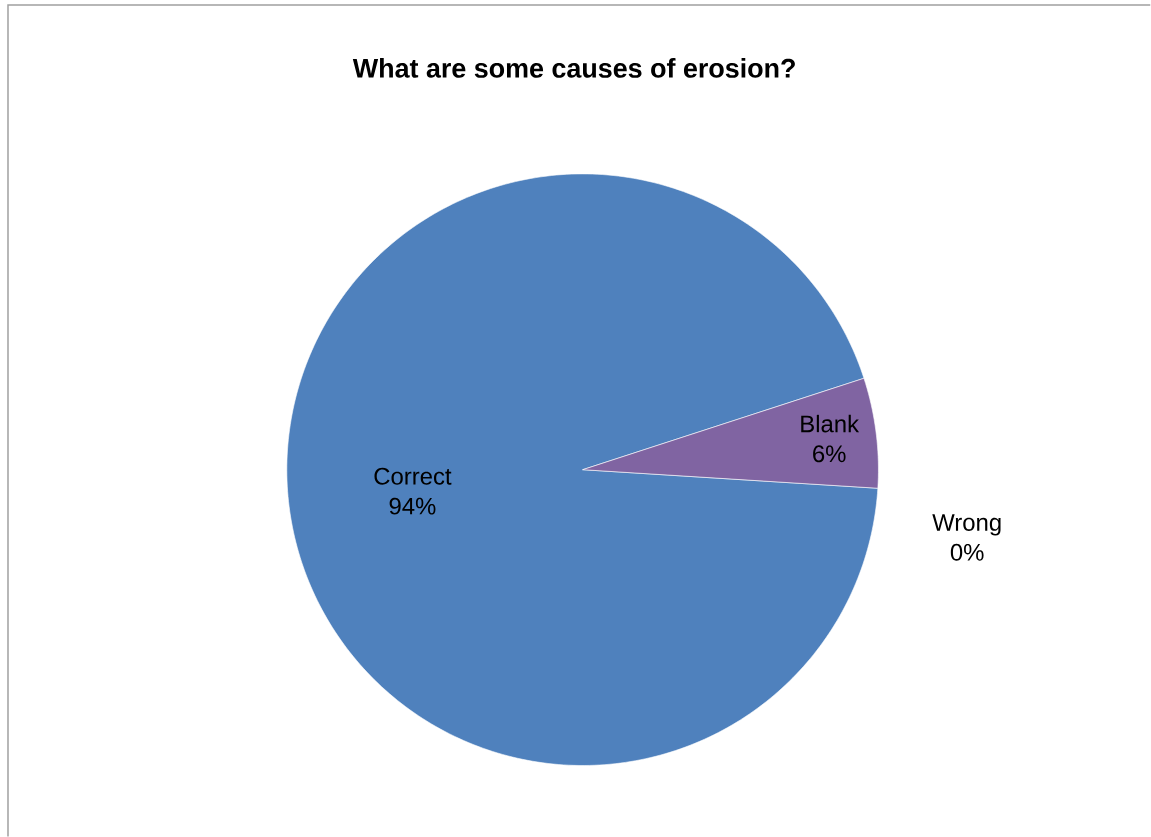 The width and height of the screenshot is (1151, 837). I want to click on data-label: 94%, so click(412, 506).